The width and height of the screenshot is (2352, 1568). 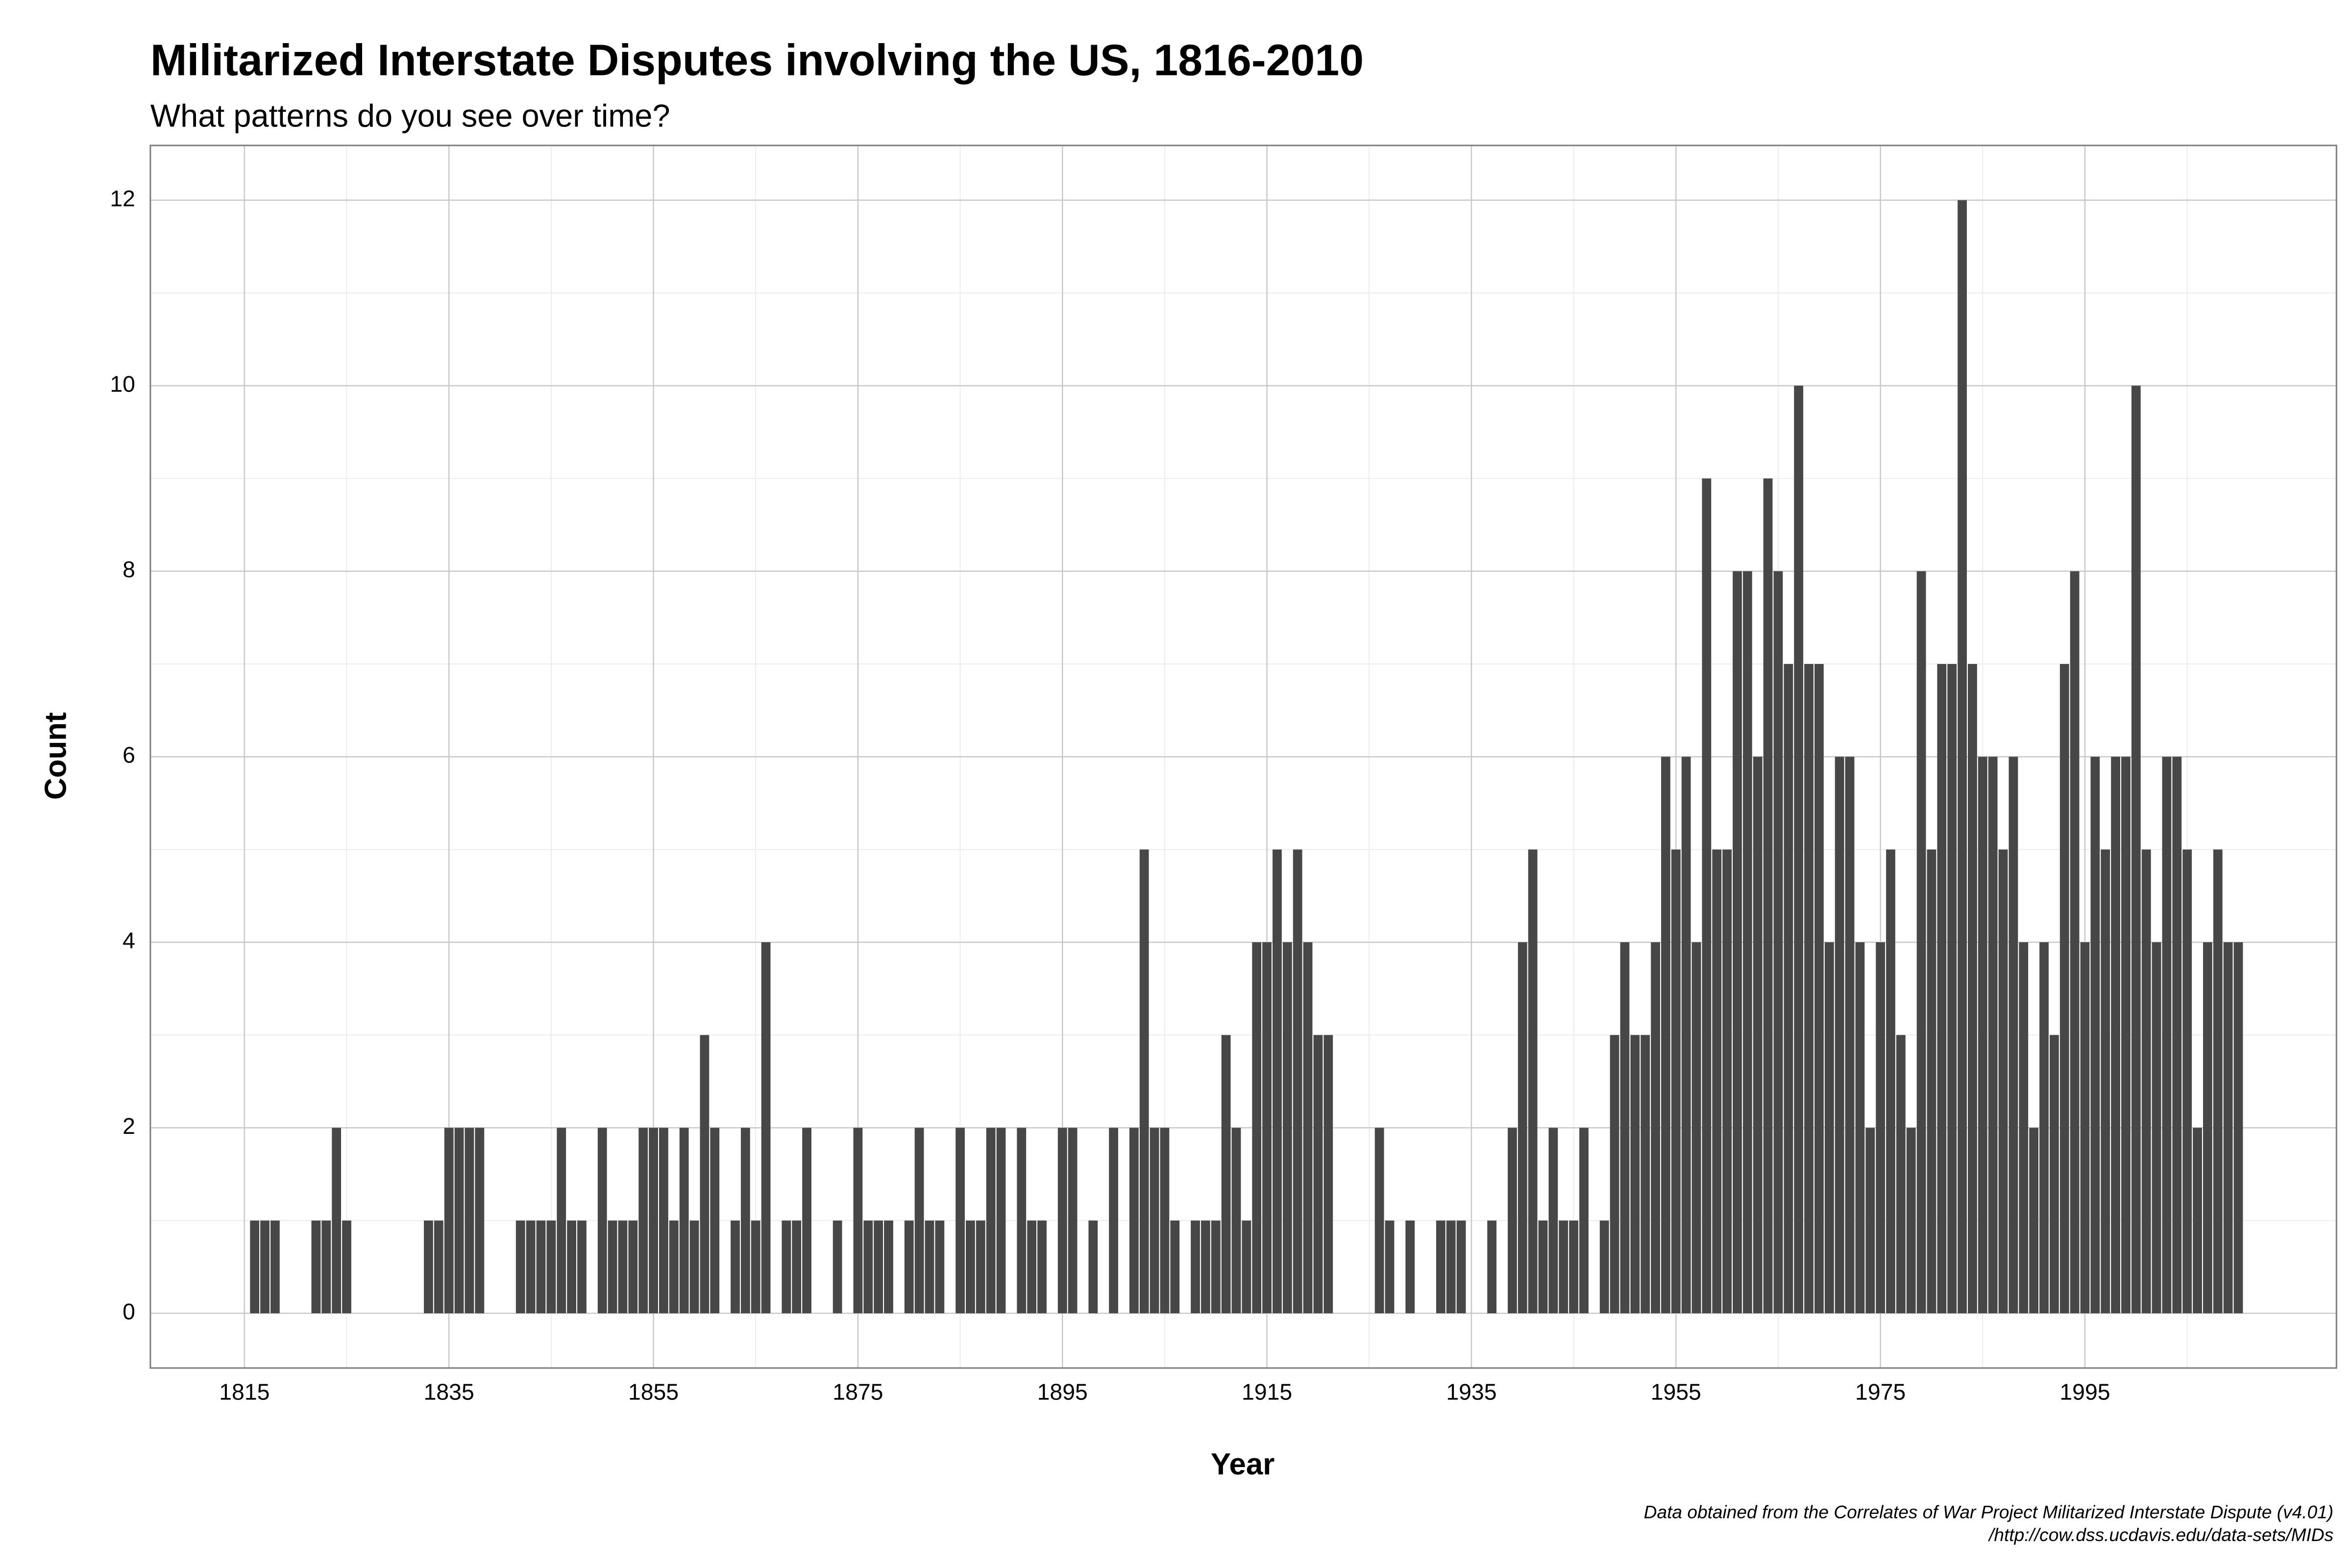 I want to click on y-tick-label: 10, so click(x=122, y=383).